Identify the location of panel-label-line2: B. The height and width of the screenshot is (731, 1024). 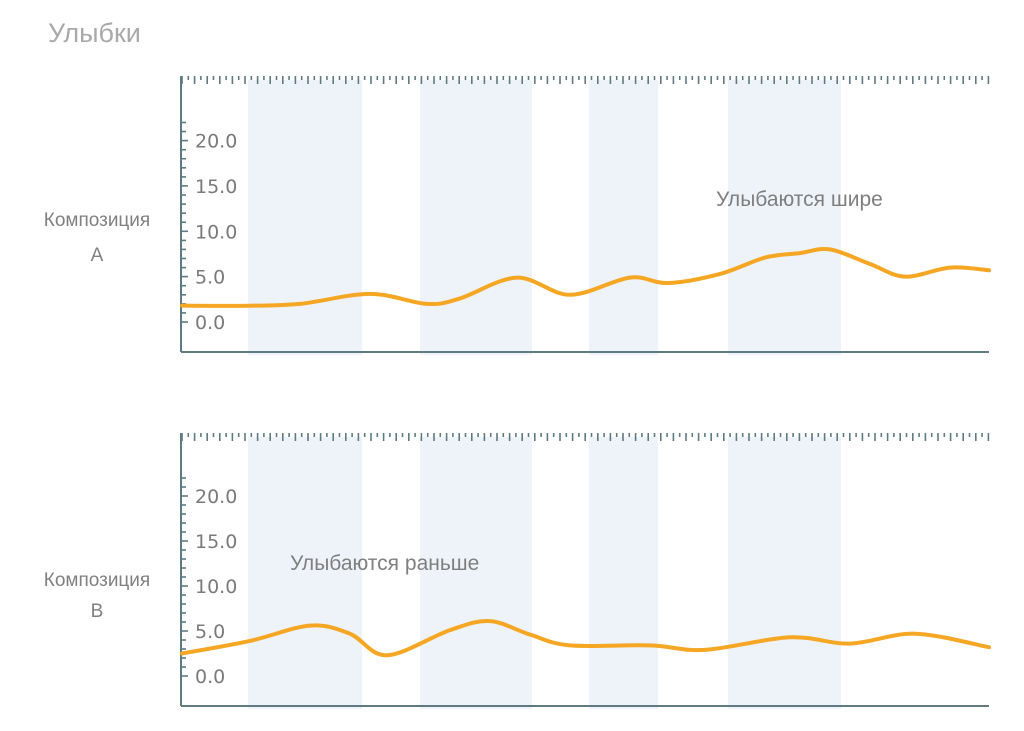
(97, 611).